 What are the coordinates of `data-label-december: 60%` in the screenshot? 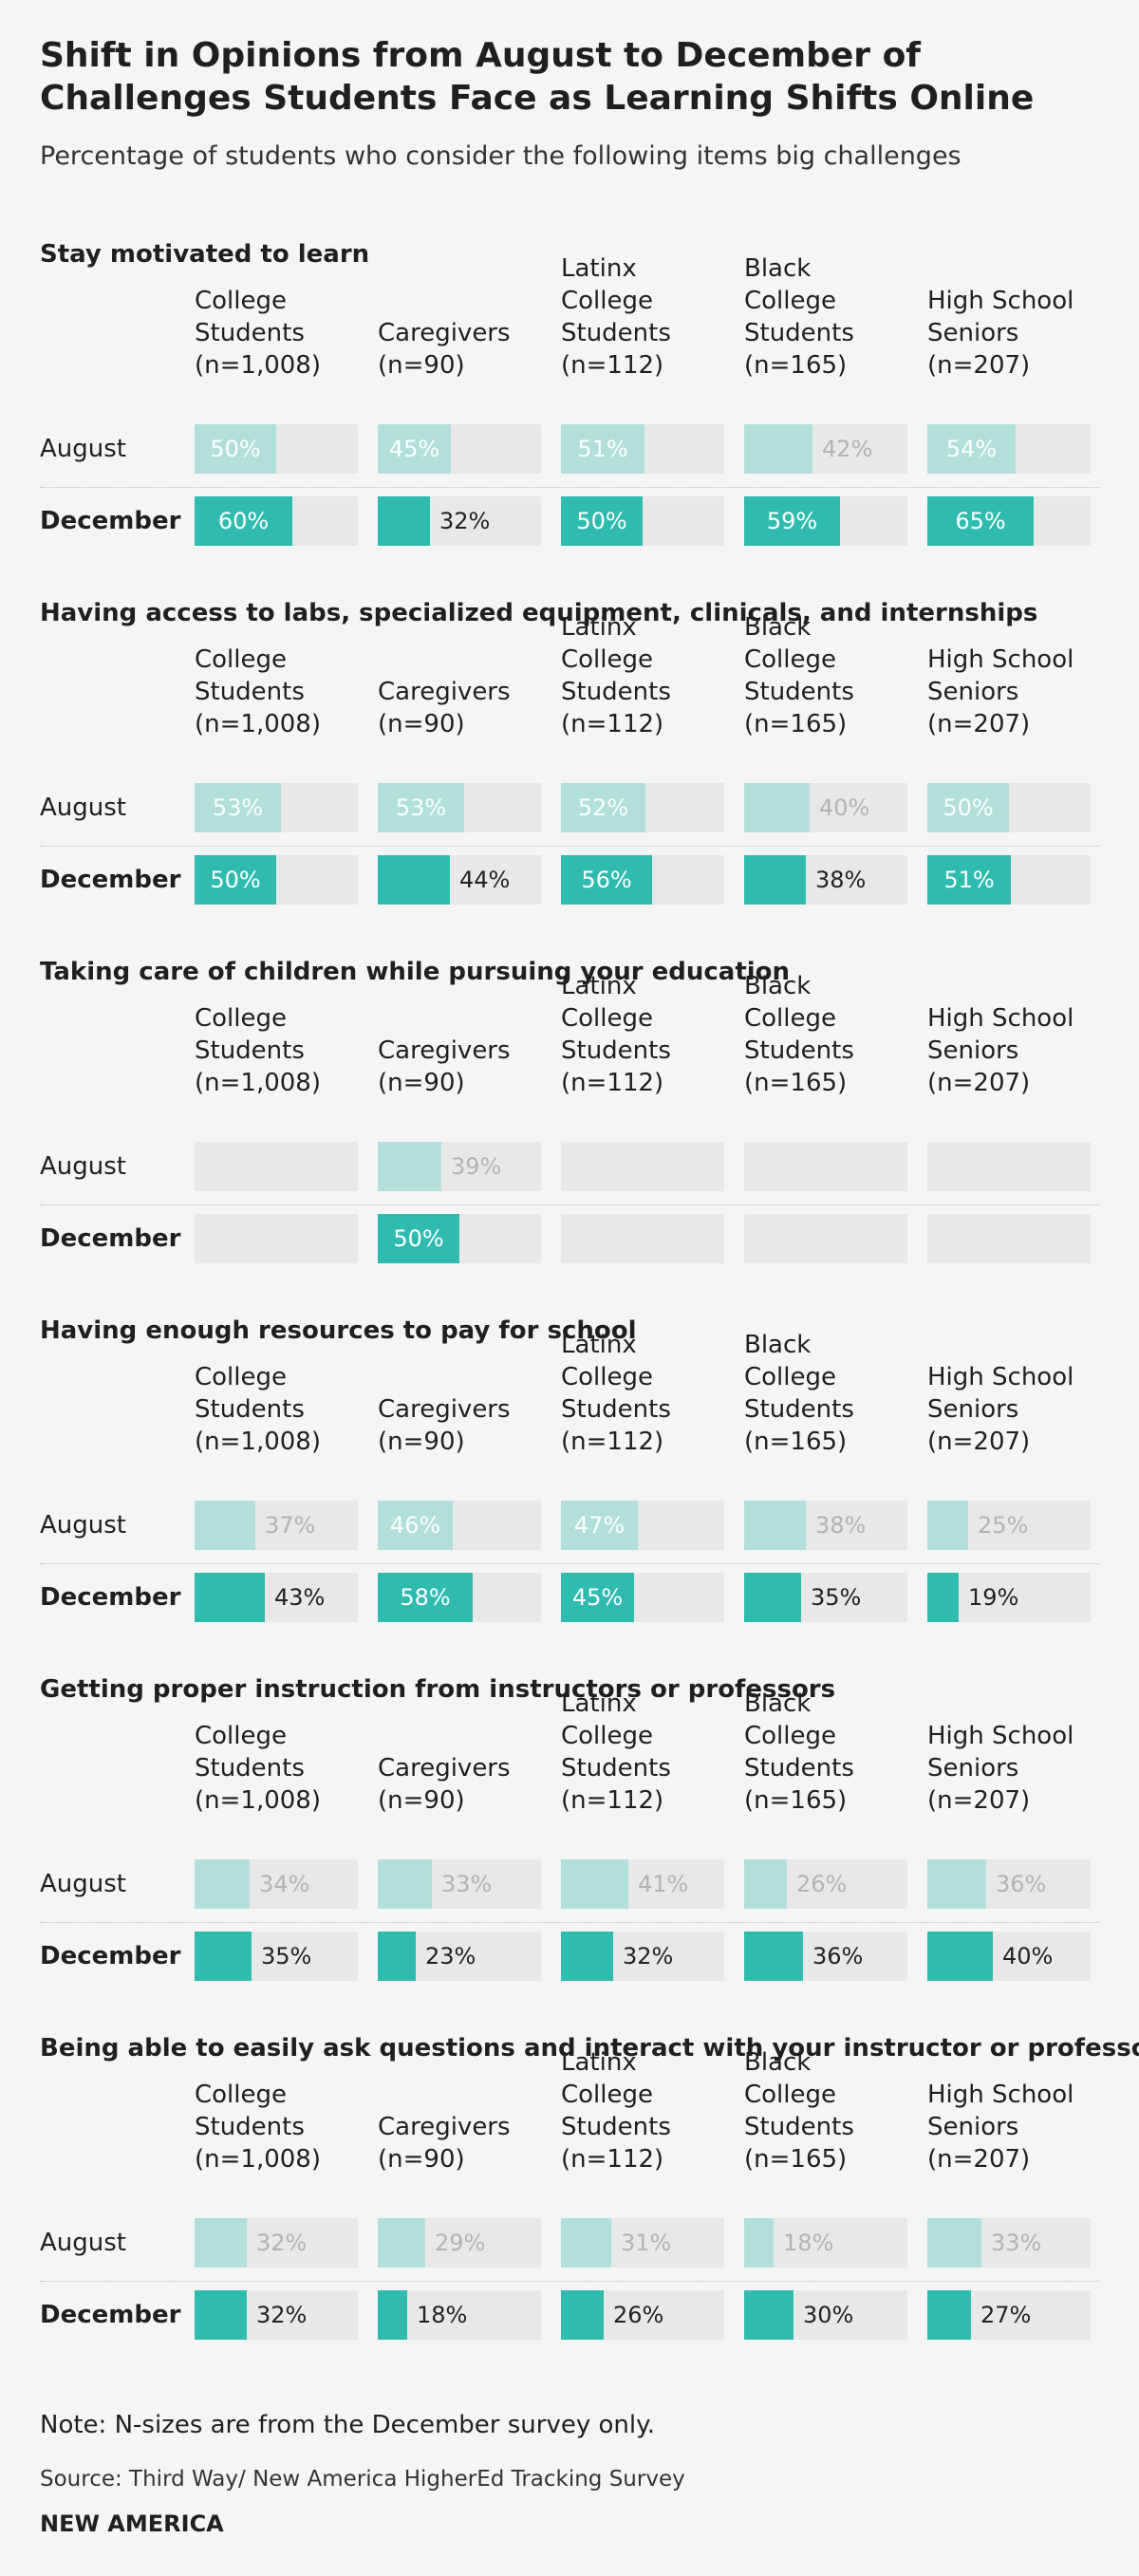 It's located at (244, 521).